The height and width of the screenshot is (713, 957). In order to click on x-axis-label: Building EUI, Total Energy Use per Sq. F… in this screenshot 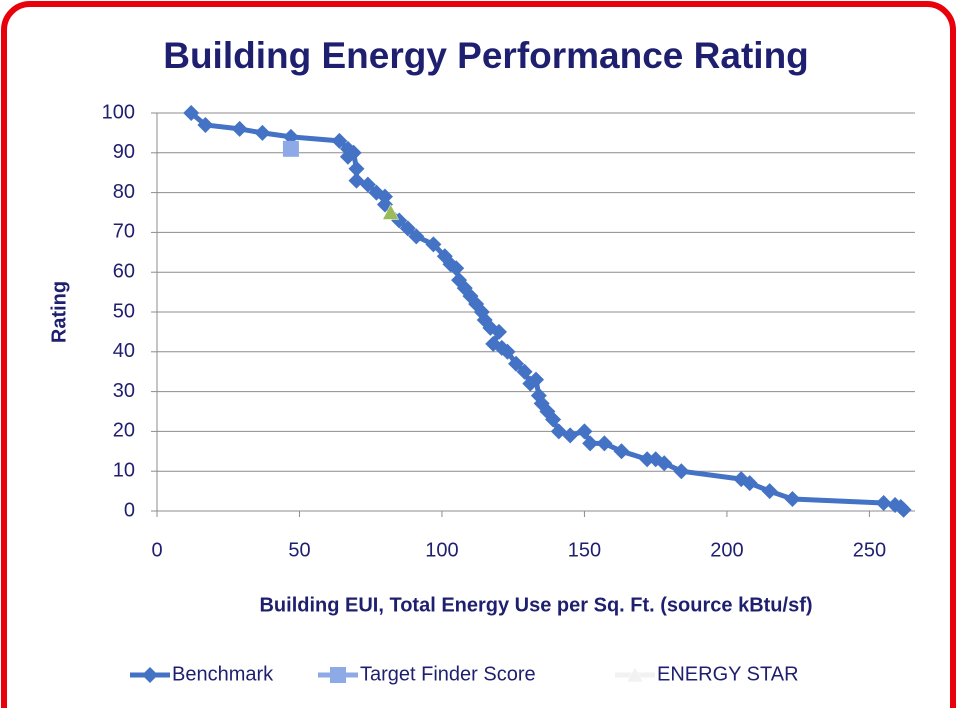, I will do `click(535, 605)`.